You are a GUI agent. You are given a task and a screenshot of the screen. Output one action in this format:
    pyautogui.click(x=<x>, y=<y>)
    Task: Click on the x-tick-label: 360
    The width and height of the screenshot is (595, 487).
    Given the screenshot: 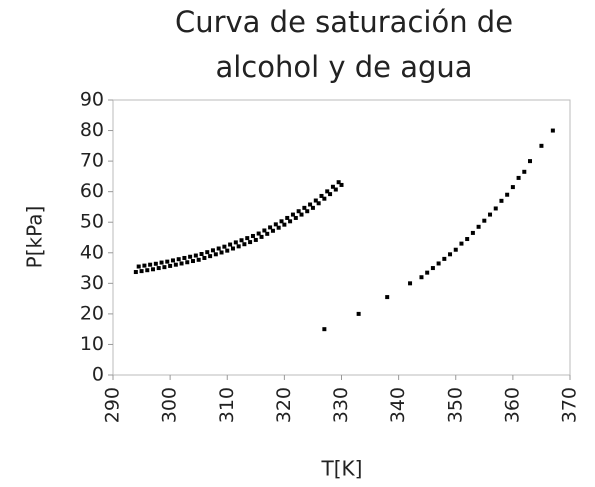 What is the action you would take?
    pyautogui.click(x=512, y=405)
    